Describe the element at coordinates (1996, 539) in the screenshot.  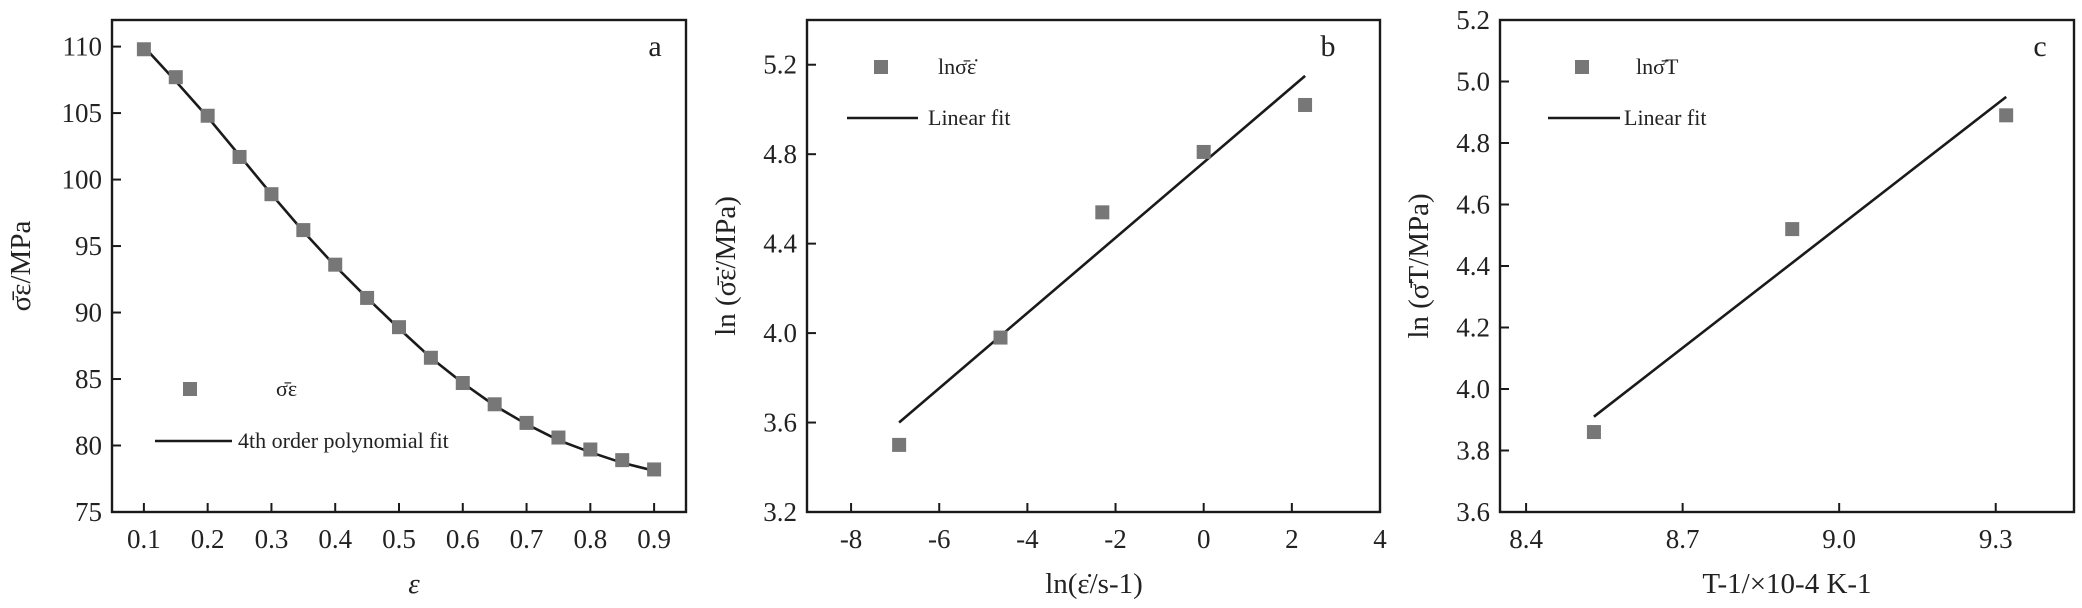
I see `panel-c-x-tick-label: 9.3` at that location.